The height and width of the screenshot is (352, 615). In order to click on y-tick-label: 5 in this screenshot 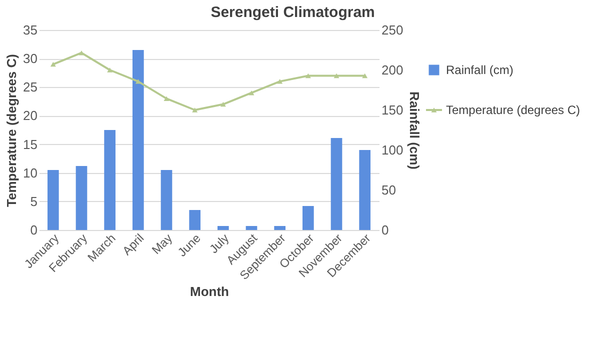, I will do `click(34, 201)`.